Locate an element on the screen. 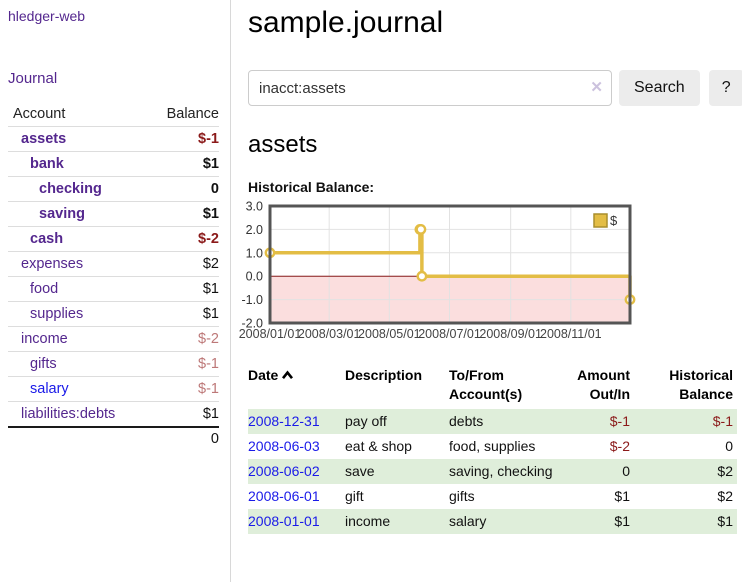  chart-legend-label: $ is located at coordinates (614, 220).